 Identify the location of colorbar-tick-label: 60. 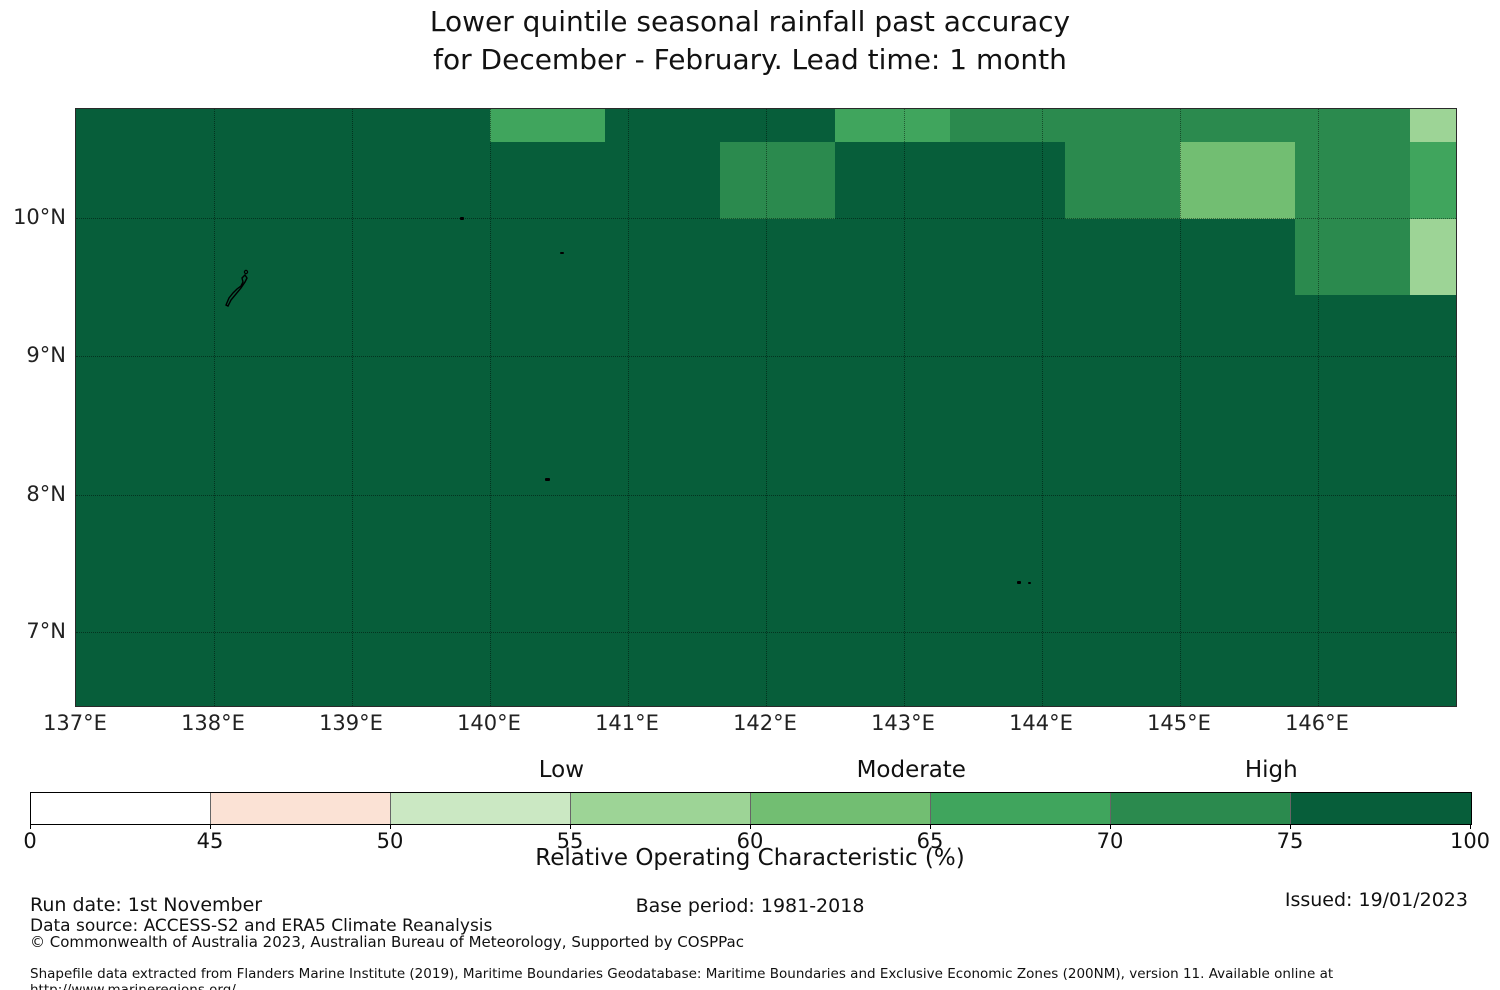
(750, 841).